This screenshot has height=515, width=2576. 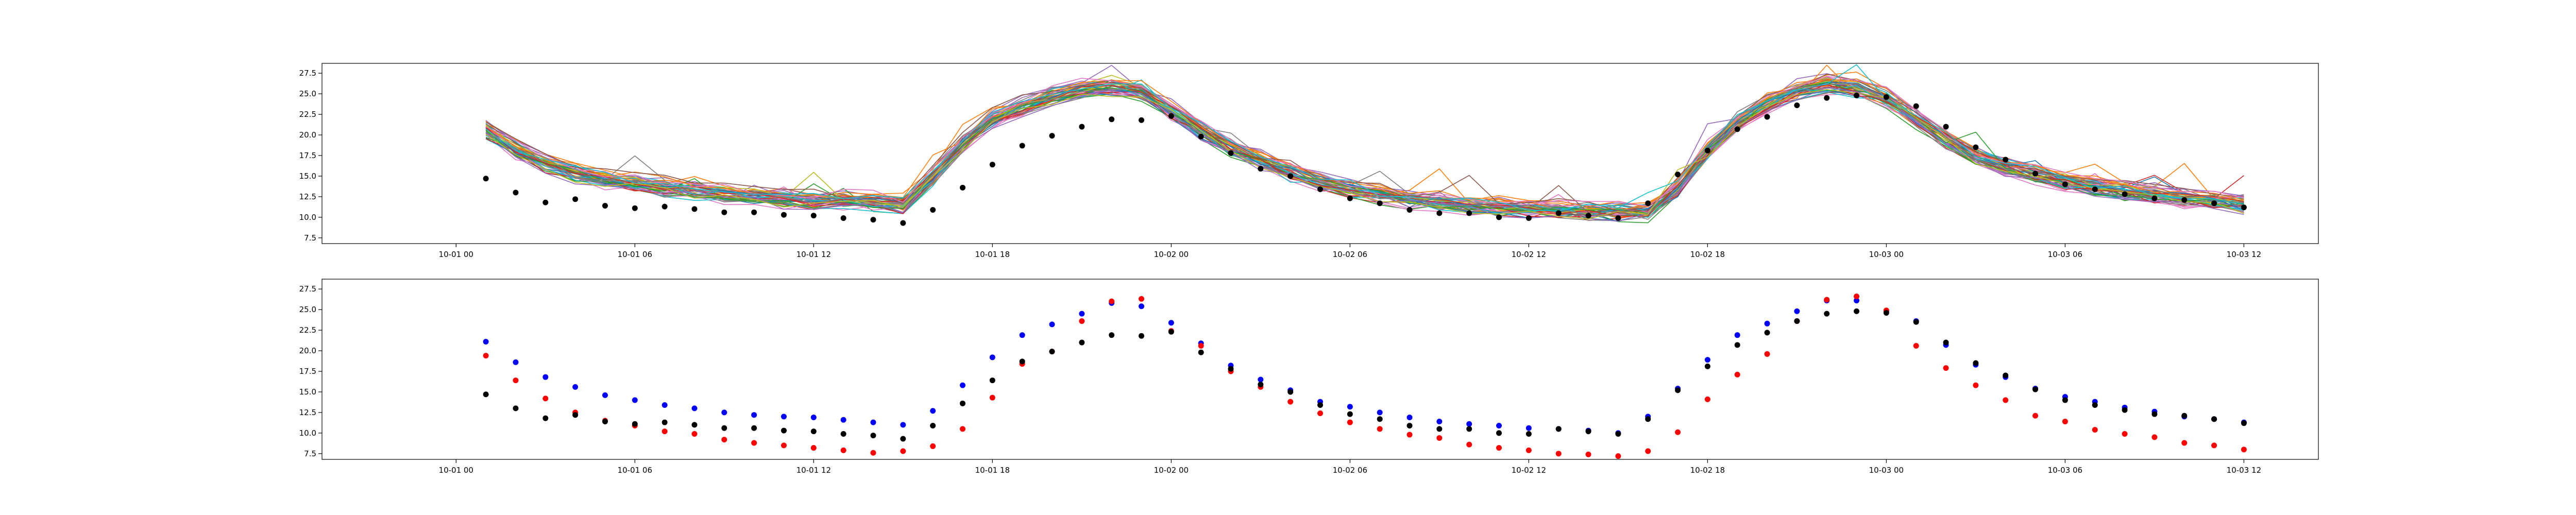 I want to click on y-tick-label: 7.5, so click(x=310, y=238).